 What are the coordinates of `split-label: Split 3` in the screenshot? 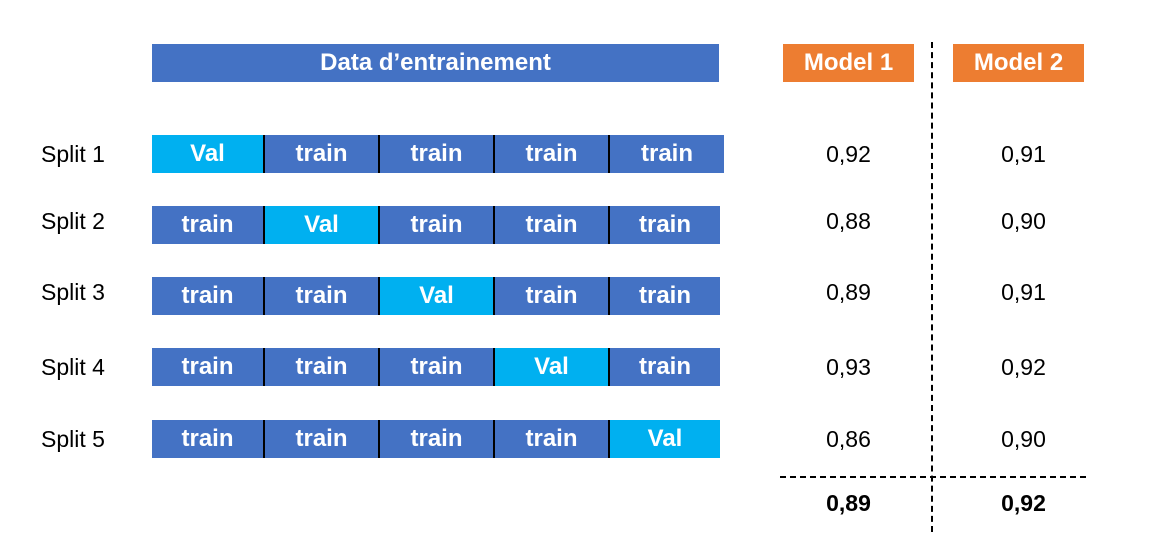 It's located at (73, 292).